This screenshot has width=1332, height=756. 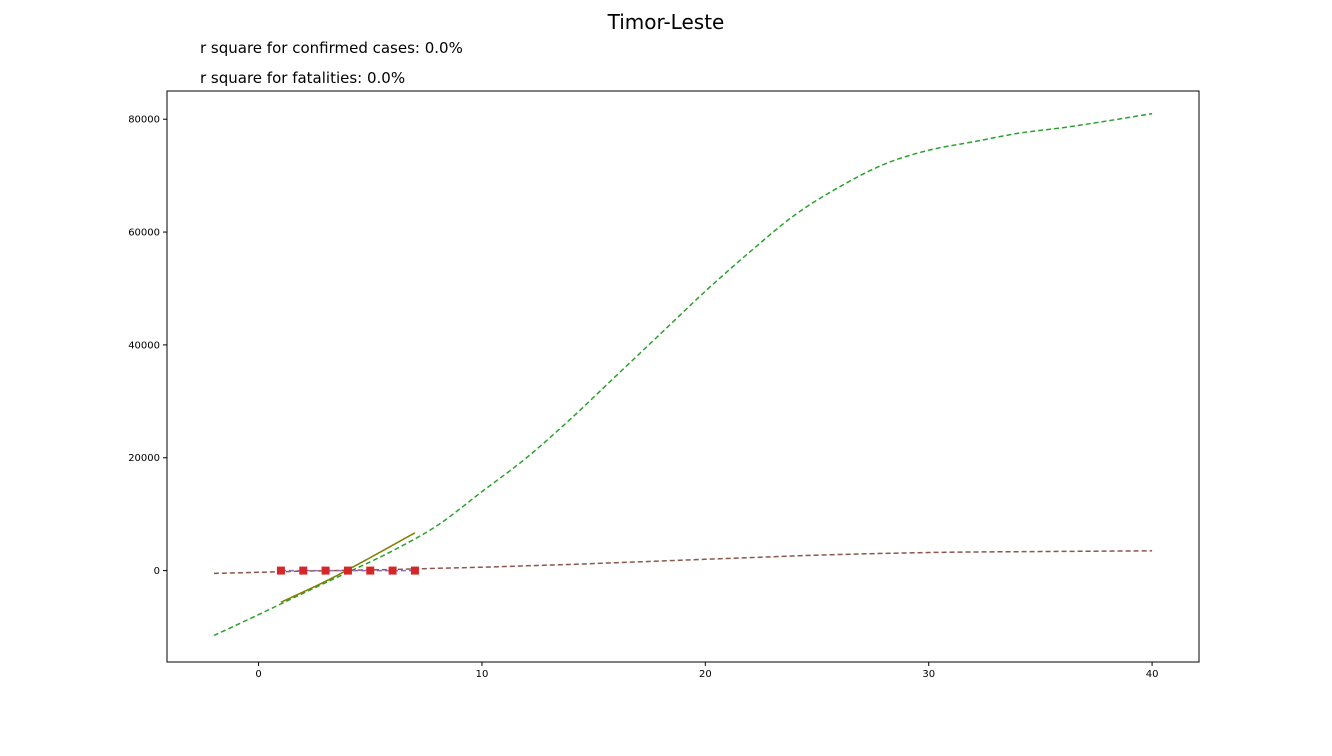 I want to click on x-tick-label: 20, so click(x=705, y=674).